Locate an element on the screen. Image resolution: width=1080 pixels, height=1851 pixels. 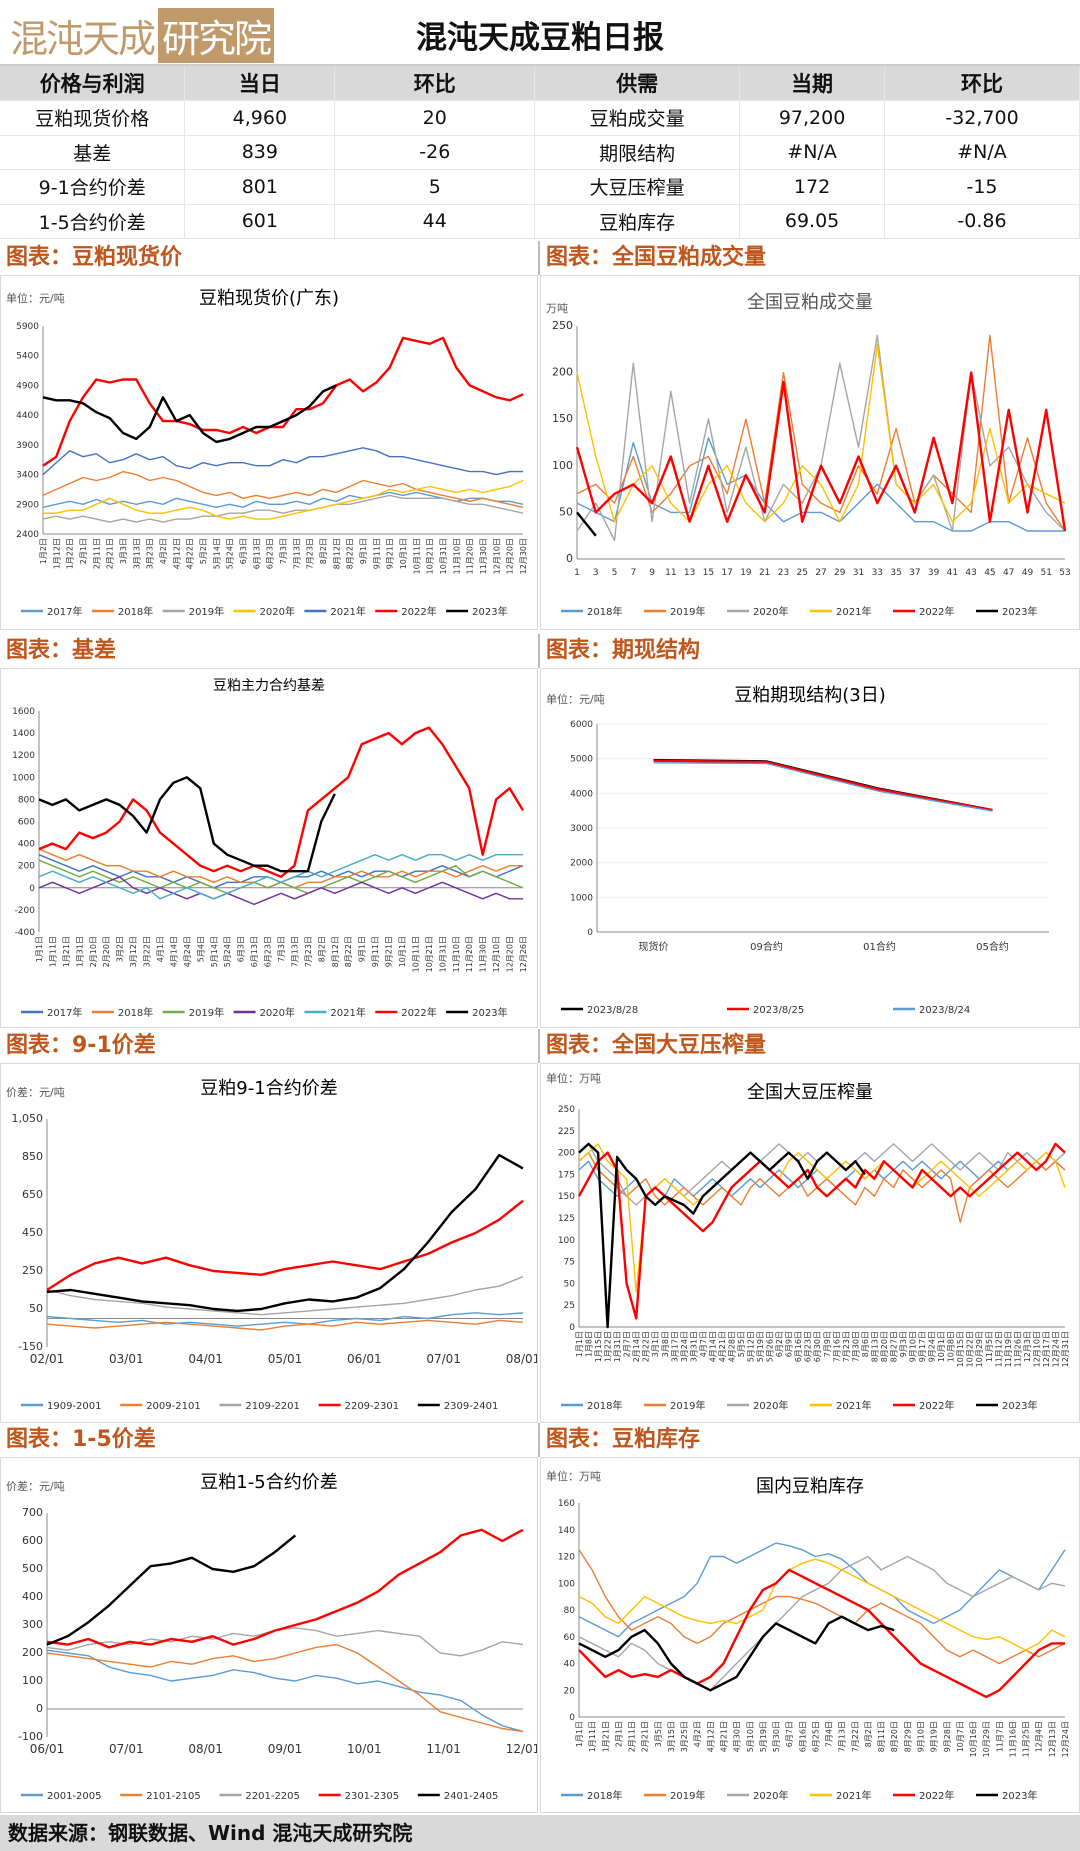
logo: 混沌天成 研究院 is located at coordinates (142, 35).